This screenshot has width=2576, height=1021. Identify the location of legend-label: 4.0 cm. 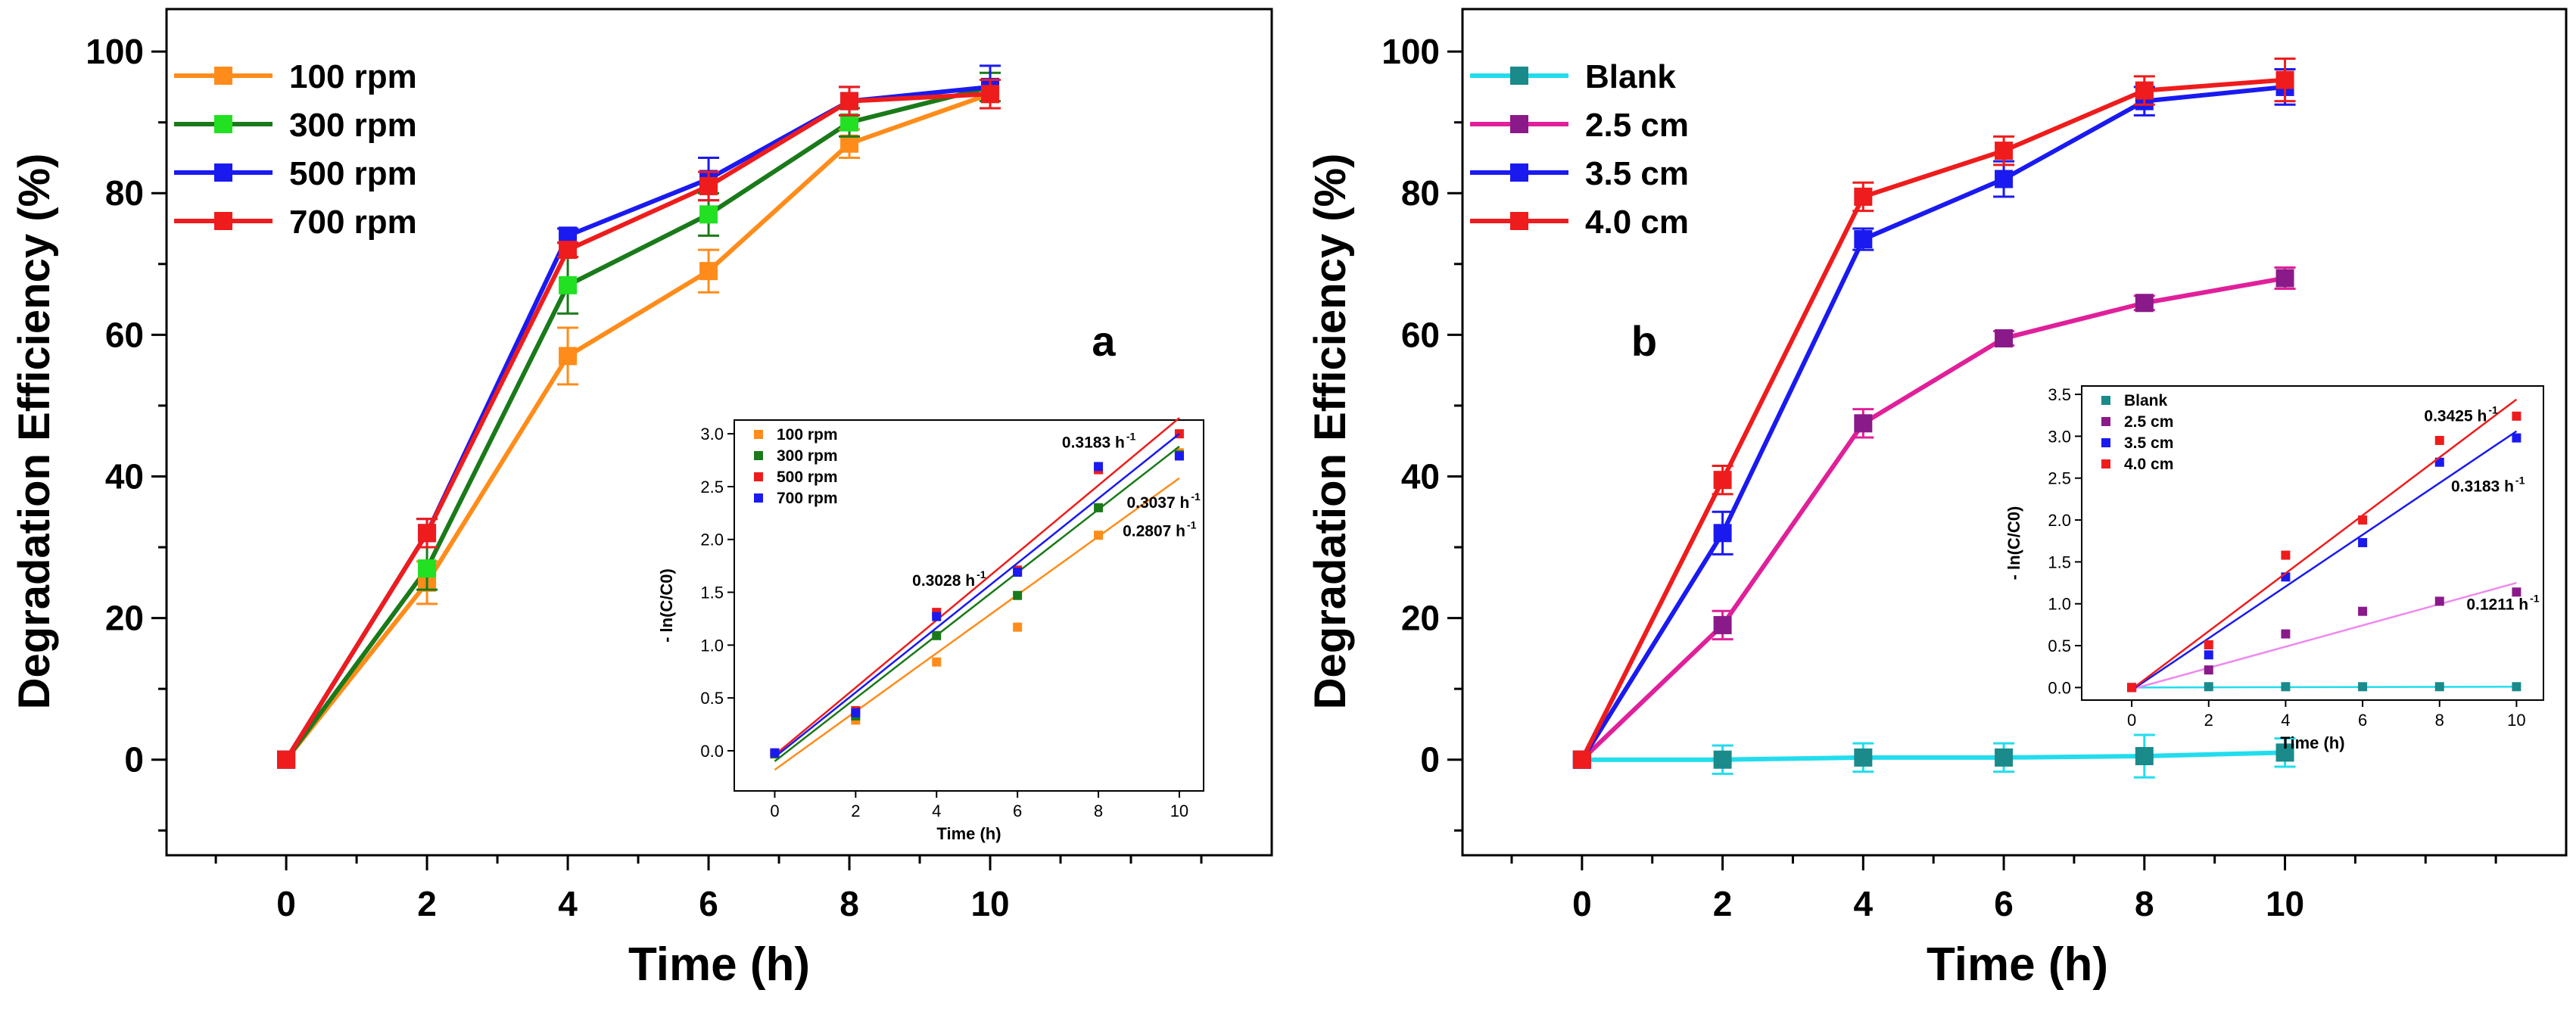
(1637, 222).